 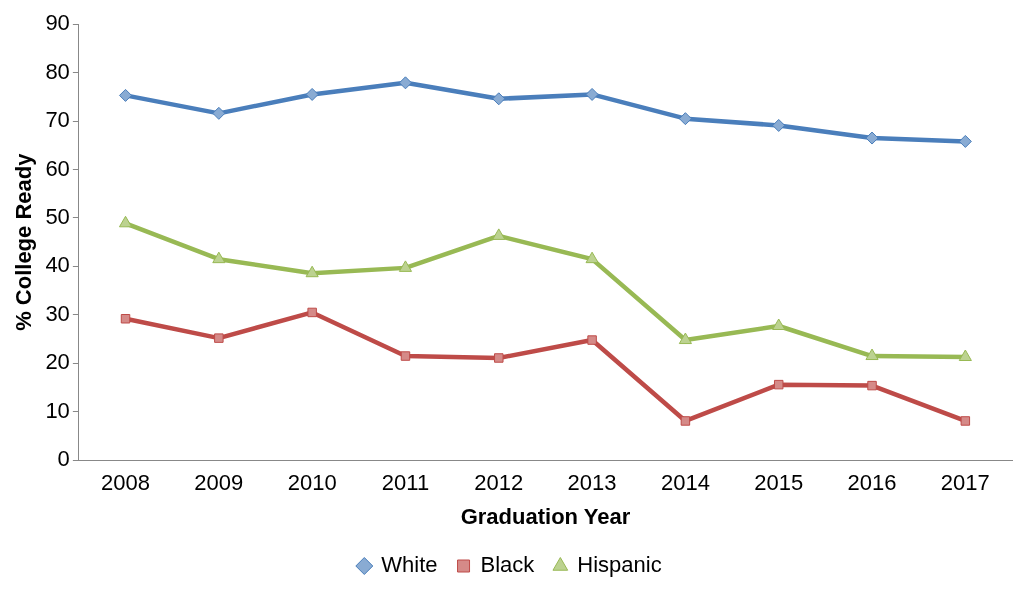 What do you see at coordinates (872, 483) in the screenshot?
I see `x-tick-label: 2016` at bounding box center [872, 483].